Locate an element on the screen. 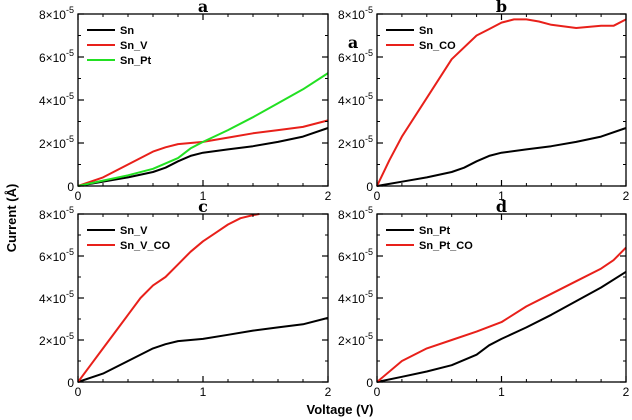  x-axis-label: Voltage (V) is located at coordinates (340, 409).